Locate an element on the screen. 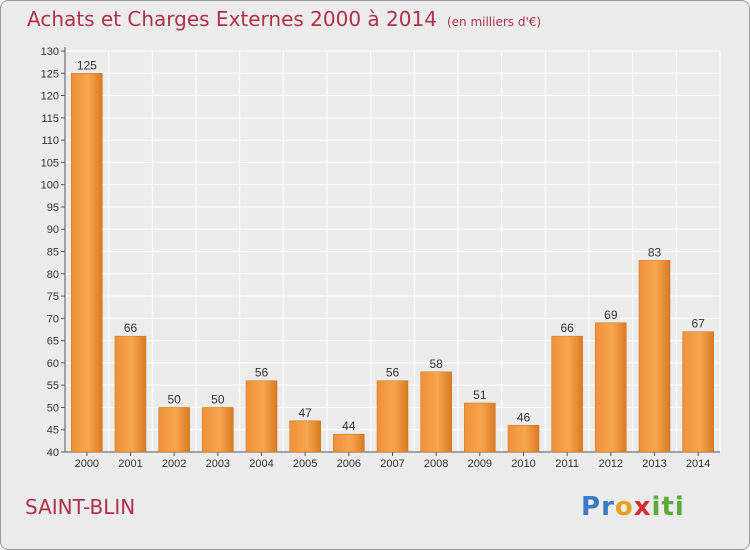 The width and height of the screenshot is (750, 550). y-tick-label: 85 is located at coordinates (53, 253).